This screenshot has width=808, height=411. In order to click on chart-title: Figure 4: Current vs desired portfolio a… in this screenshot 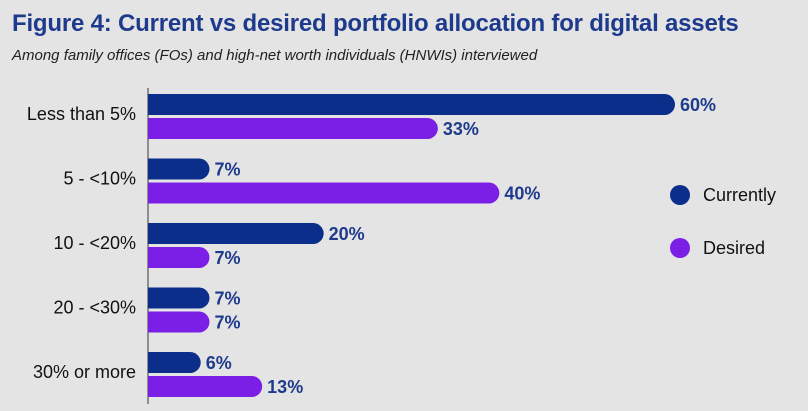, I will do `click(375, 23)`.